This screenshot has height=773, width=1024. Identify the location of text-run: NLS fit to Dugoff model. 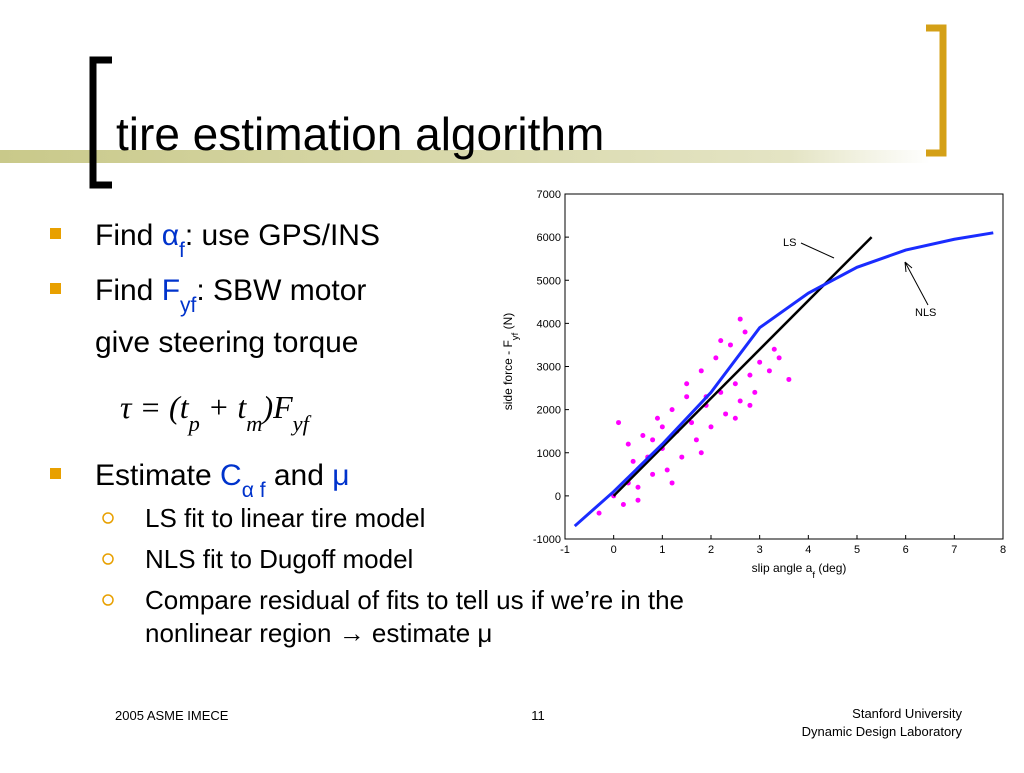
(279, 559).